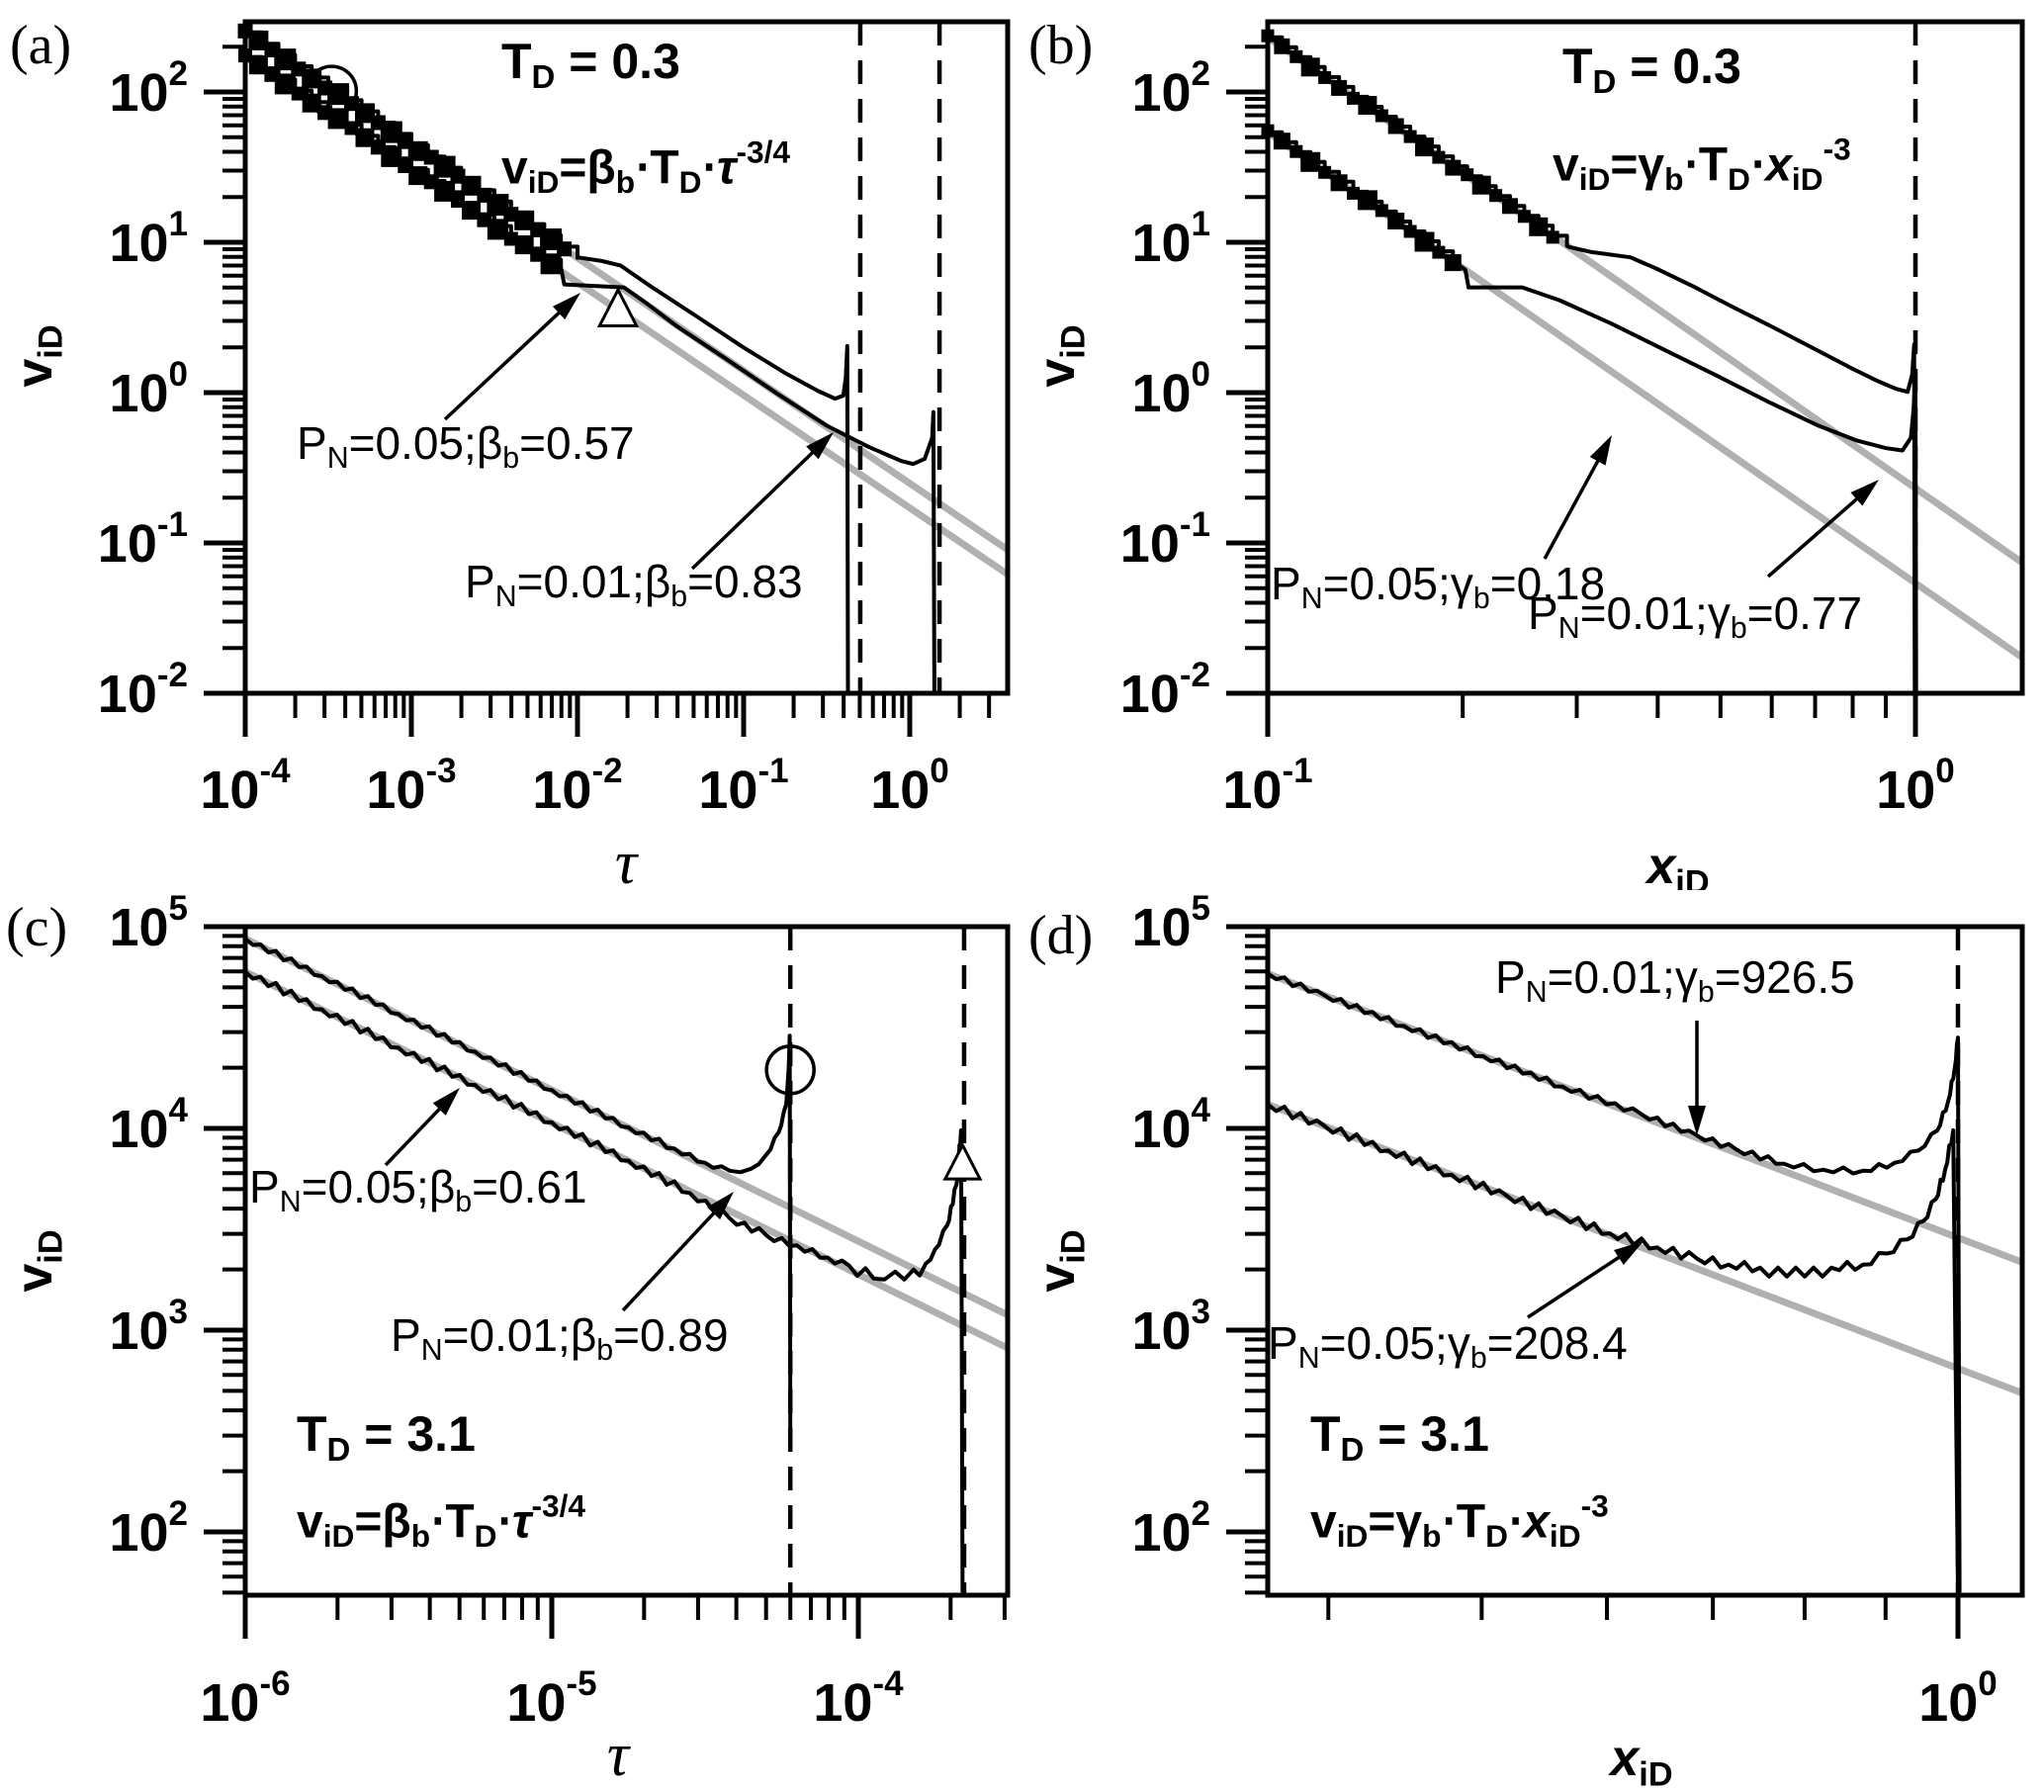 Image resolution: width=2044 pixels, height=1792 pixels. What do you see at coordinates (418, 1189) in the screenshot?
I see `label-pn005: PN=0.05;βb=0.61` at bounding box center [418, 1189].